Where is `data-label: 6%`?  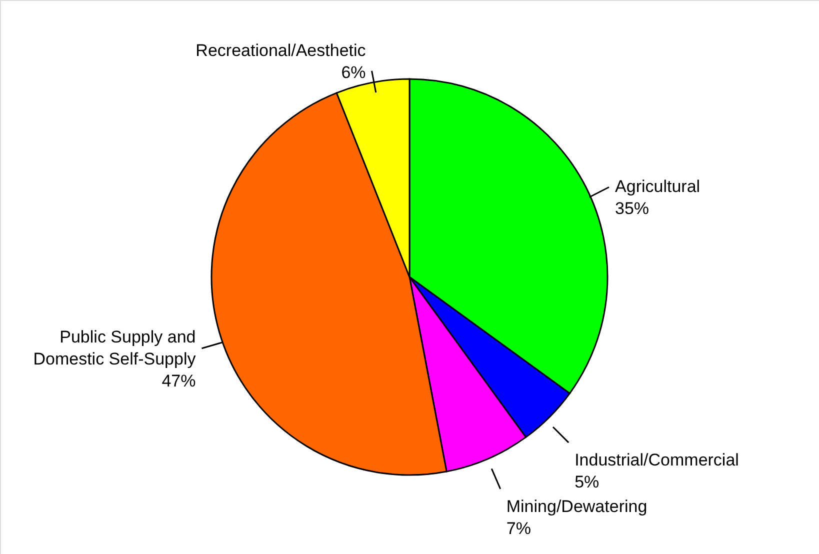
data-label: 6% is located at coordinates (353, 72).